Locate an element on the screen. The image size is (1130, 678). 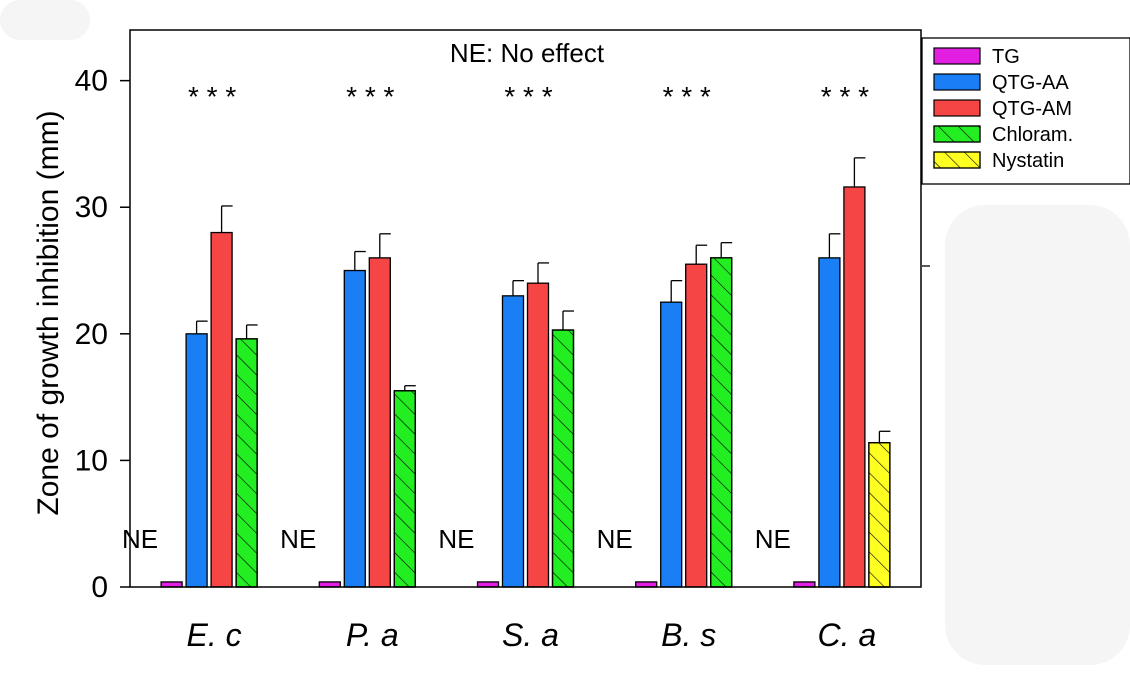
legend-swatch-qtg-am is located at coordinates (957, 108).